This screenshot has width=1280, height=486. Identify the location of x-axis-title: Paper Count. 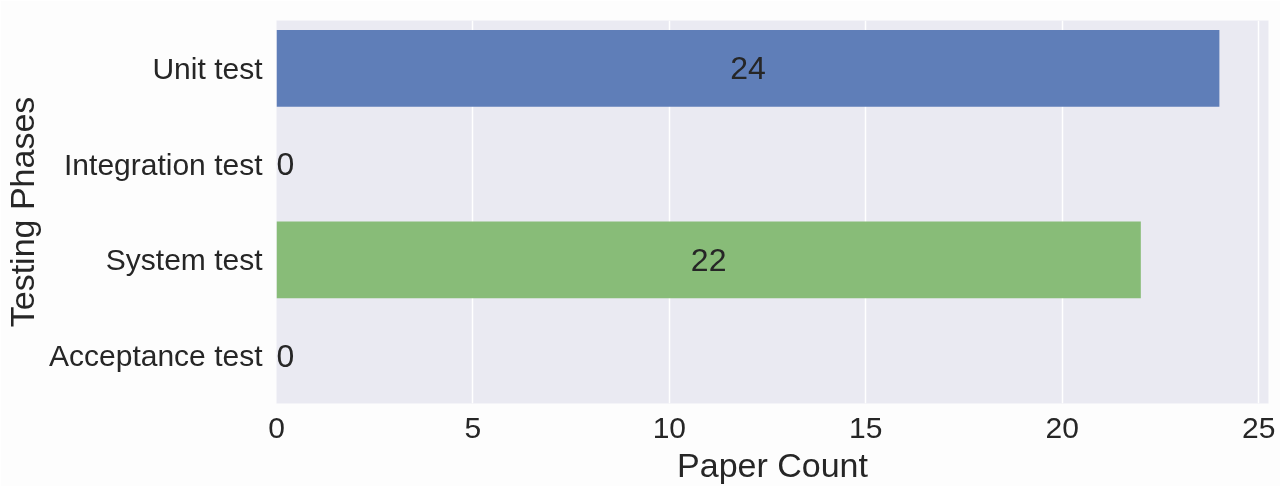
(773, 464).